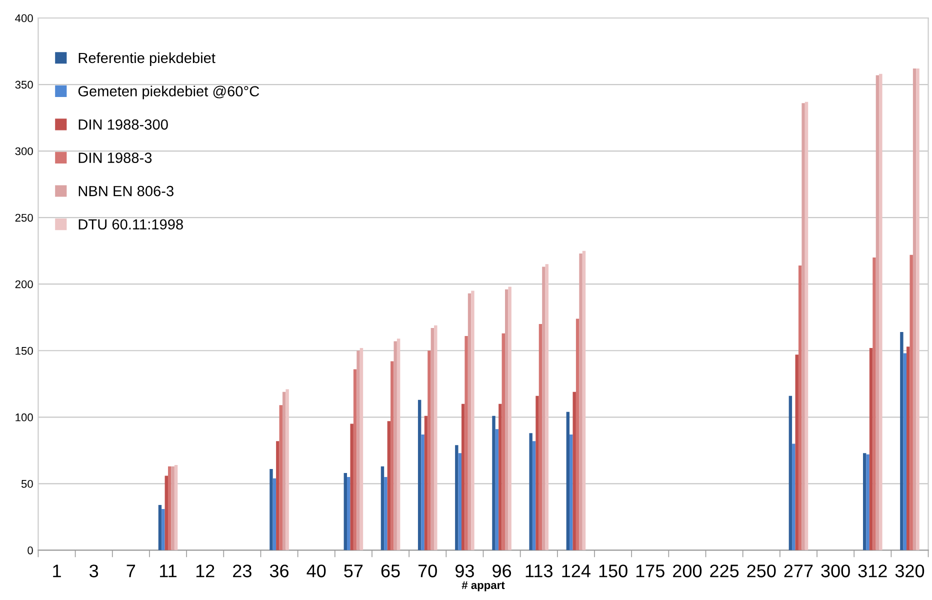 The width and height of the screenshot is (932, 600). What do you see at coordinates (650, 571) in the screenshot?
I see `x-tick-label: 175` at bounding box center [650, 571].